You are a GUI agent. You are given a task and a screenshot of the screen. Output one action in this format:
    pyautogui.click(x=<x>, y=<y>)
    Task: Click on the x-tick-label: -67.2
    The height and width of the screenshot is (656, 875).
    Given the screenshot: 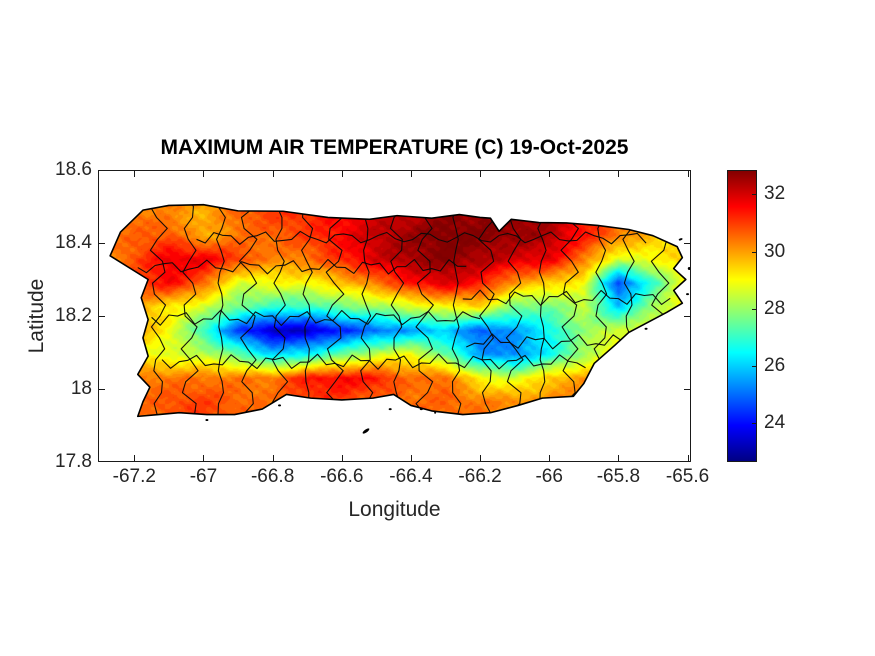 What is the action you would take?
    pyautogui.click(x=134, y=476)
    